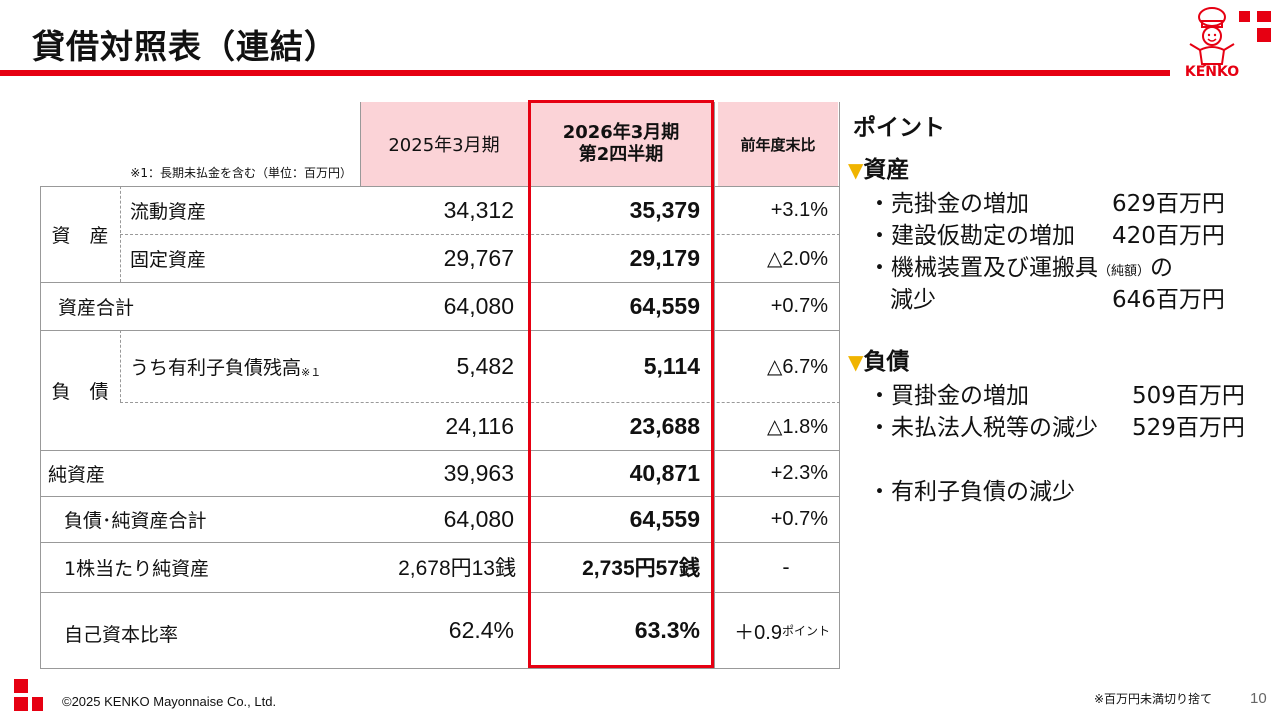 The width and height of the screenshot is (1280, 720). What do you see at coordinates (1188, 428) in the screenshot?
I see `liabilities-point-2-amount: 529百万円` at bounding box center [1188, 428].